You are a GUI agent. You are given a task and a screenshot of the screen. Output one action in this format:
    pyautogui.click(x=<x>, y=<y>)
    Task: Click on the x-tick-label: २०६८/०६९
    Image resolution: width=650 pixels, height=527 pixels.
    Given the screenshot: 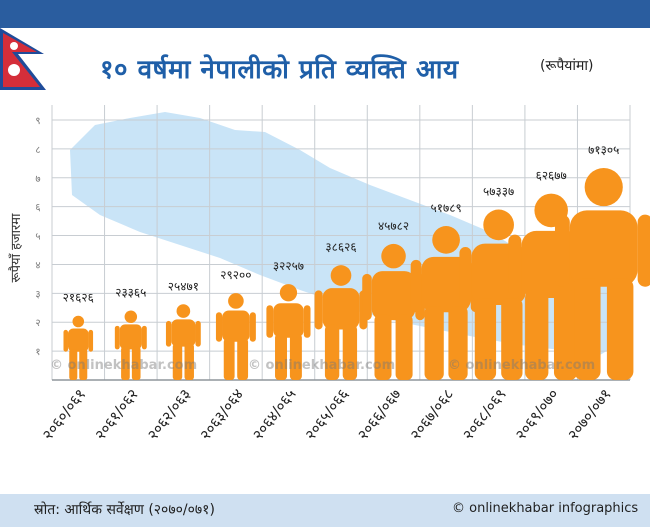 What is the action you would take?
    pyautogui.click(x=484, y=414)
    